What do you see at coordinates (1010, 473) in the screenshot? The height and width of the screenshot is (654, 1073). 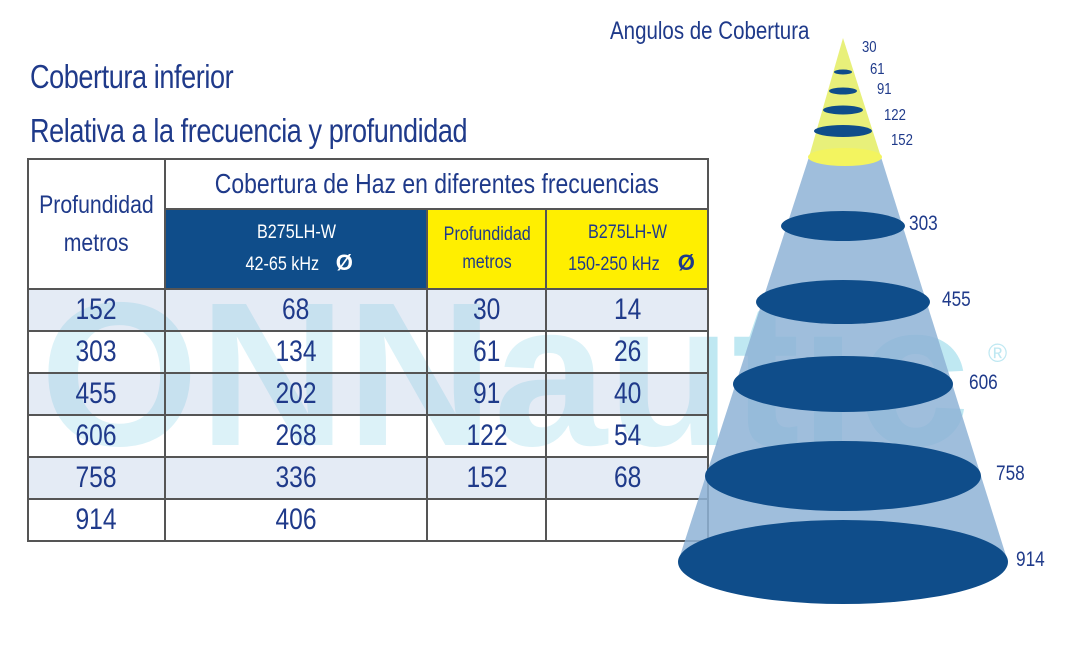 I see `cone-label-758: 758` at bounding box center [1010, 473].